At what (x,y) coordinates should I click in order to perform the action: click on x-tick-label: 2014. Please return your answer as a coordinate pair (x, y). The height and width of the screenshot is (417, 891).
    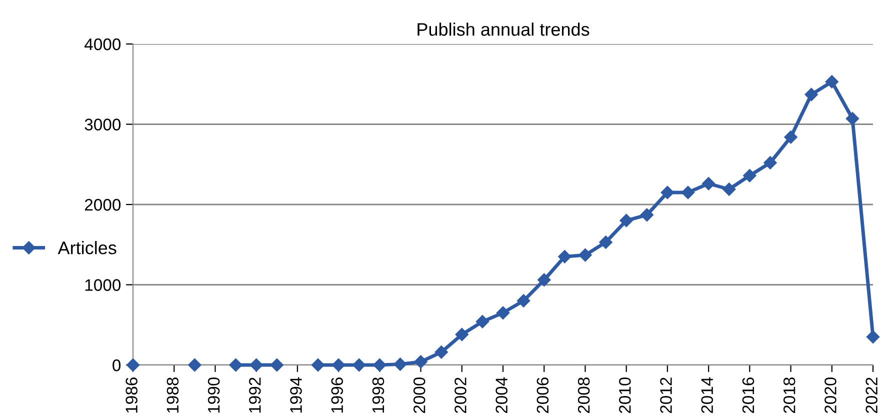
    Looking at the image, I should click on (707, 395).